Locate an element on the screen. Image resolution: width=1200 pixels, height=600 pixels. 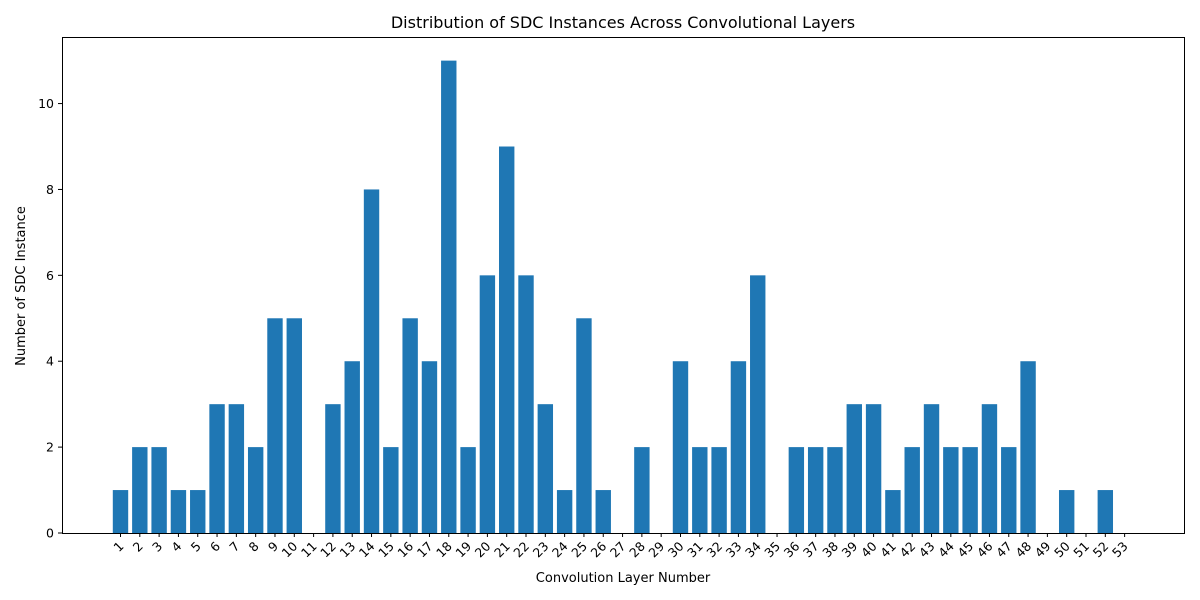
x-tick-label: 8 is located at coordinates (254, 546).